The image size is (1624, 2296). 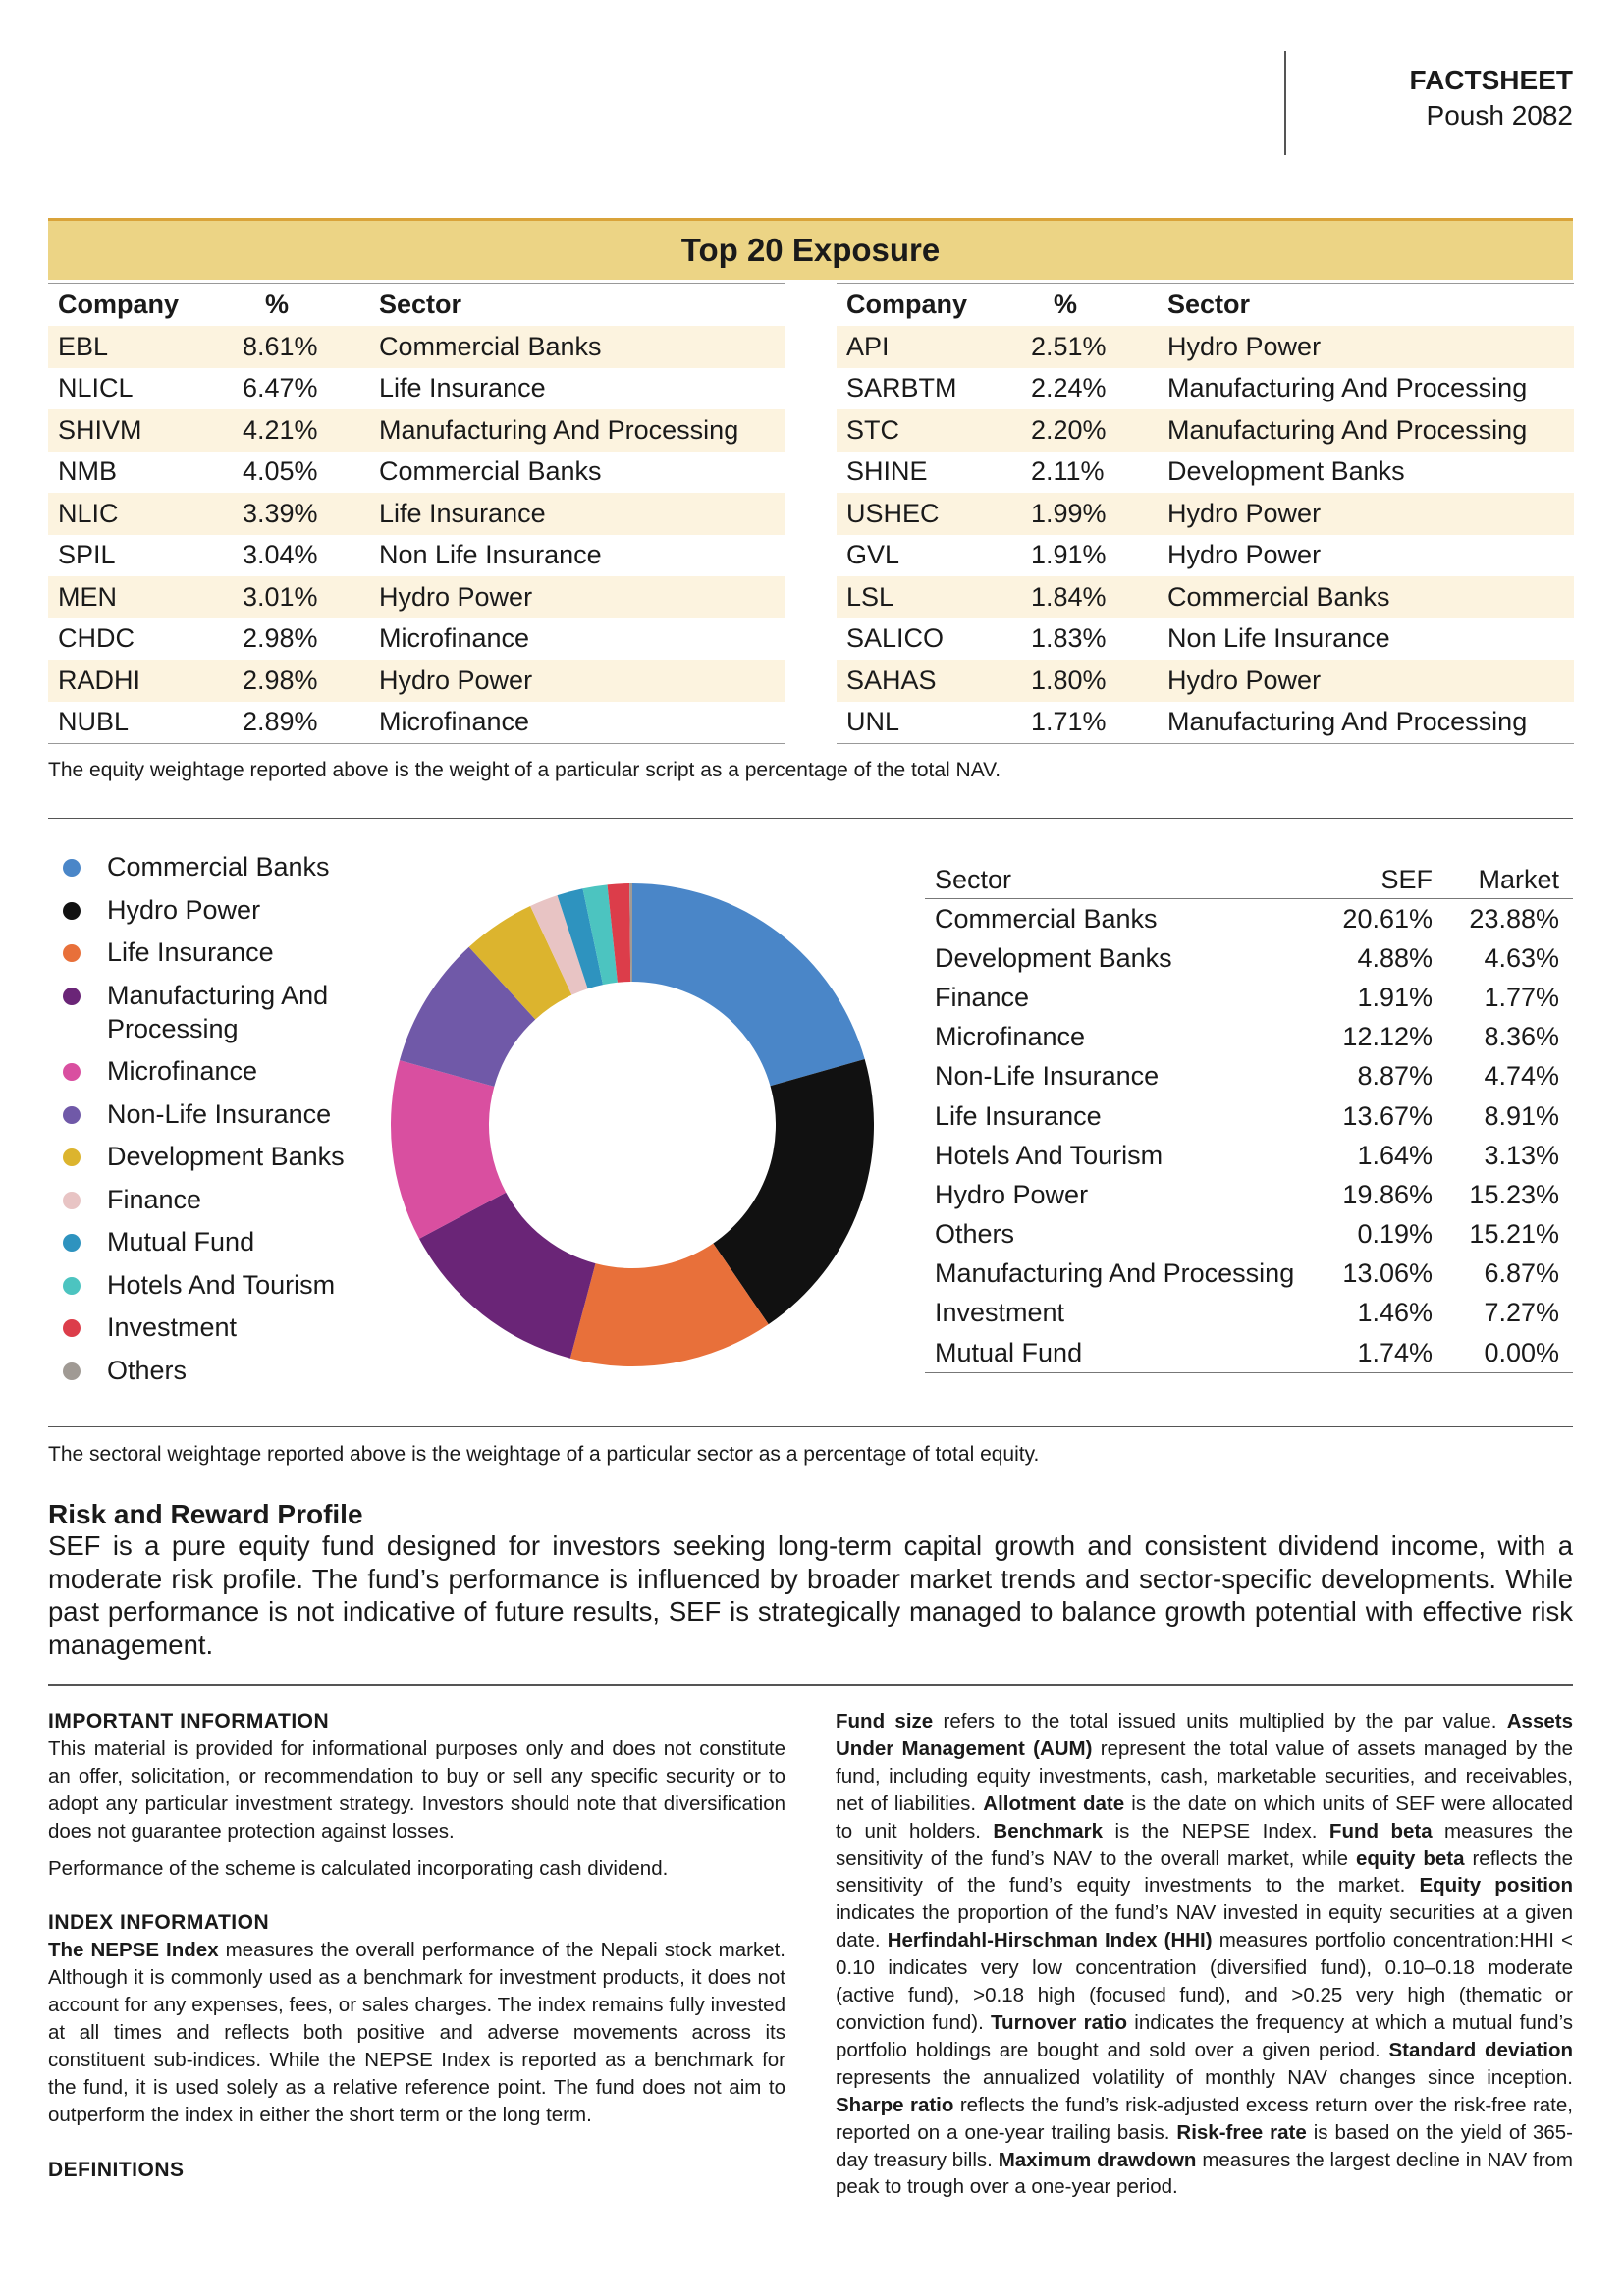 I want to click on cell: SPIL, so click(x=87, y=555).